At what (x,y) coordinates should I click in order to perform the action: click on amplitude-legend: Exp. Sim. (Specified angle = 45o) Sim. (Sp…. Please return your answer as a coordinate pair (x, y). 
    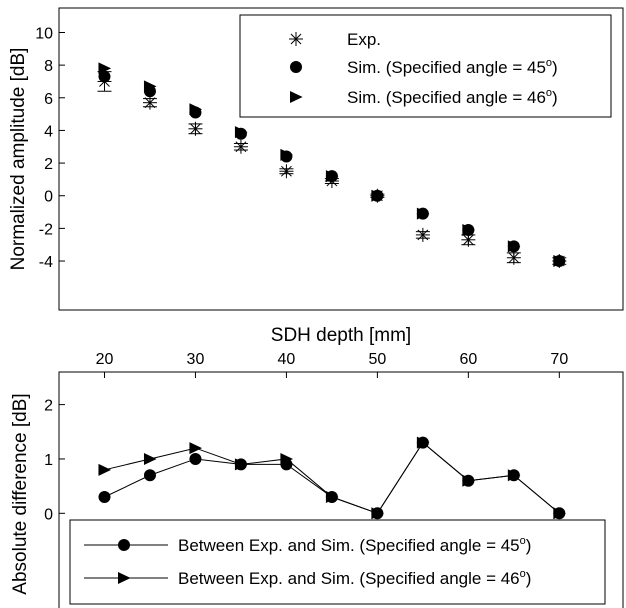
    Looking at the image, I should click on (425, 66).